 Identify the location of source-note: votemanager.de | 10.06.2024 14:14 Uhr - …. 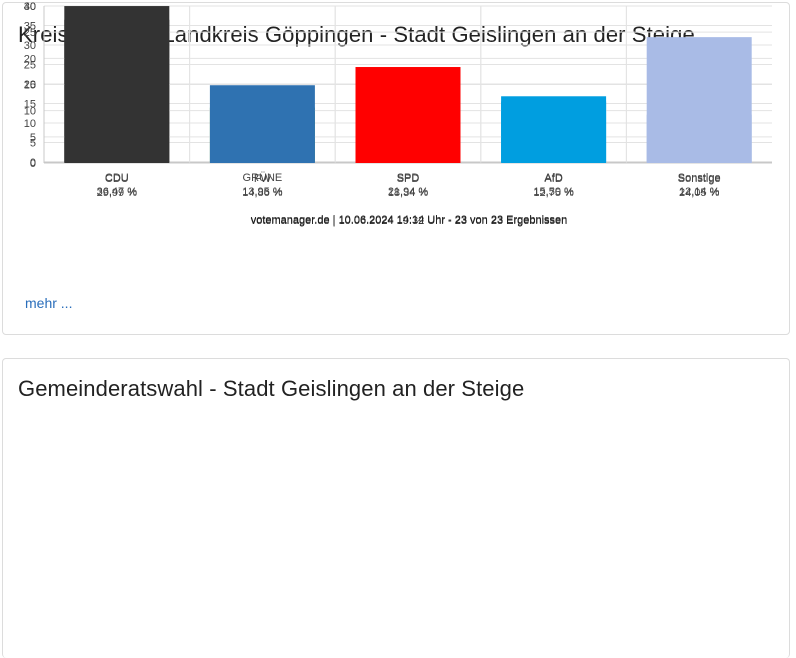
(409, 220).